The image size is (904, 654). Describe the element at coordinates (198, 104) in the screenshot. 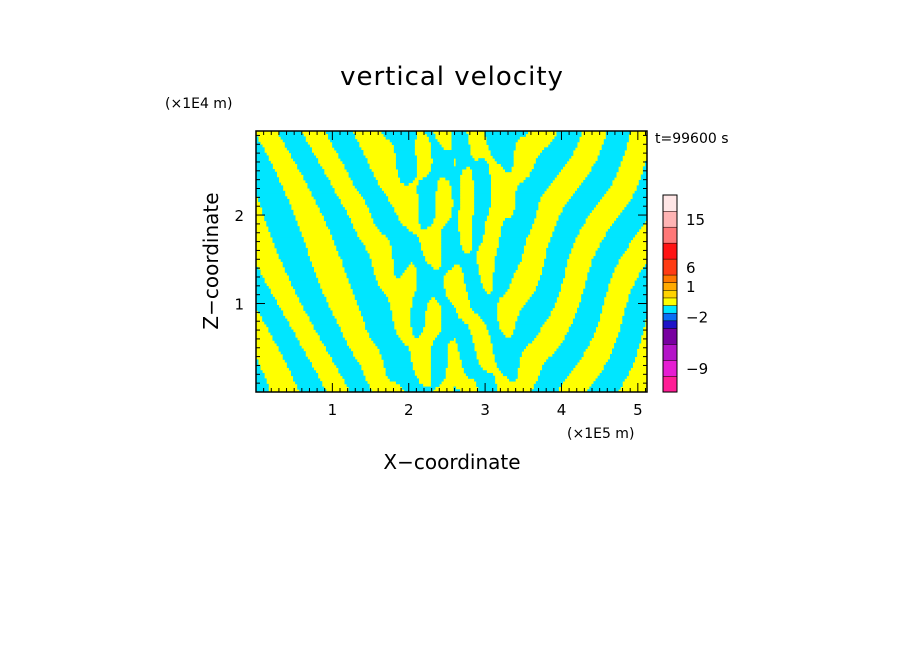

I see `y-unit-label: (×1E4 m)` at that location.